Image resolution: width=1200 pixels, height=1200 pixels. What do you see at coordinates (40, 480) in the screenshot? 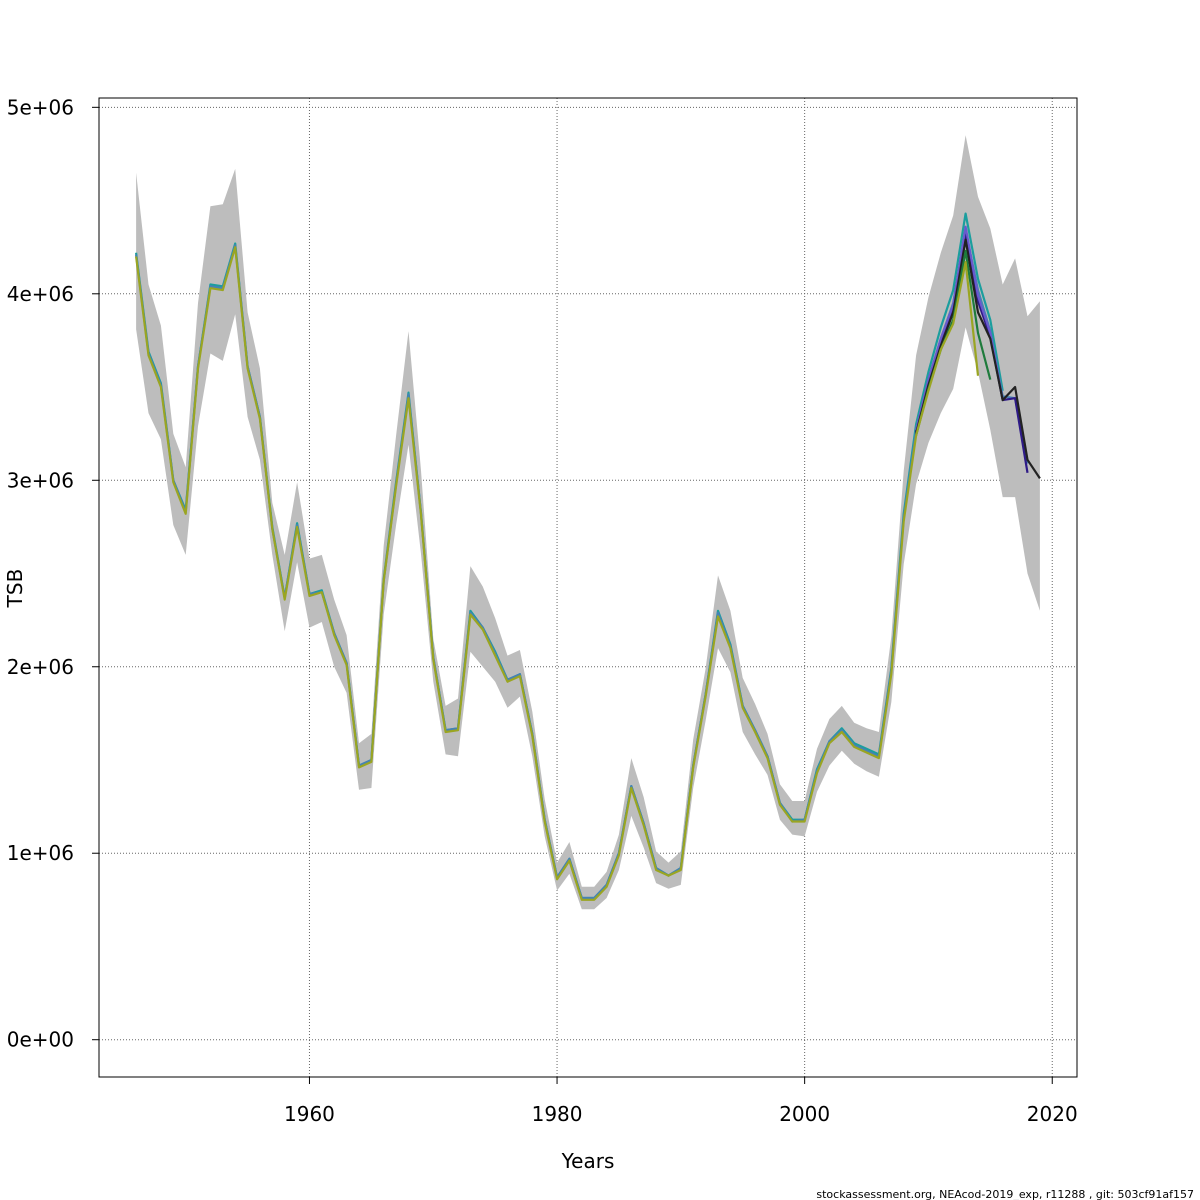
I see `y-tick-label: 3e+06` at bounding box center [40, 480].